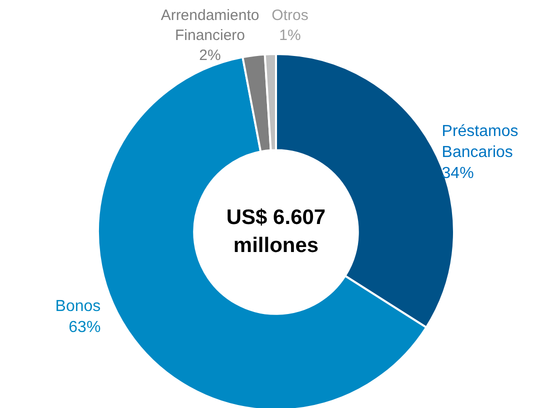  What do you see at coordinates (290, 15) in the screenshot?
I see `slice-label: Otros` at bounding box center [290, 15].